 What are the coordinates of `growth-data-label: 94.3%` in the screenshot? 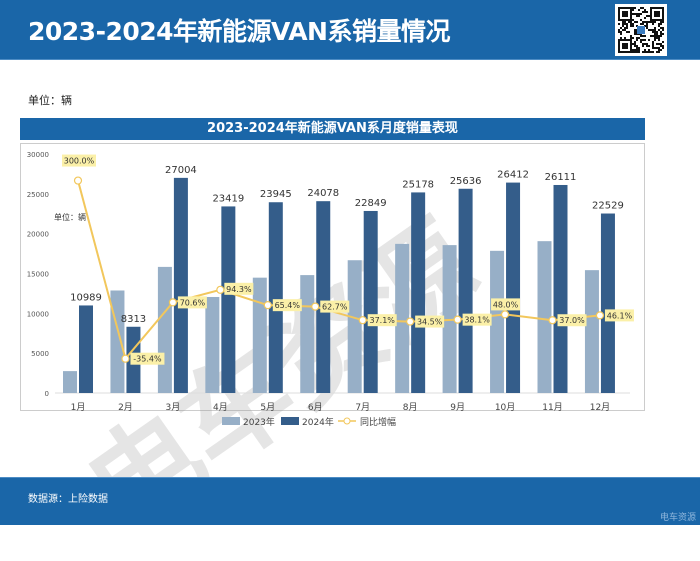 It's located at (239, 289).